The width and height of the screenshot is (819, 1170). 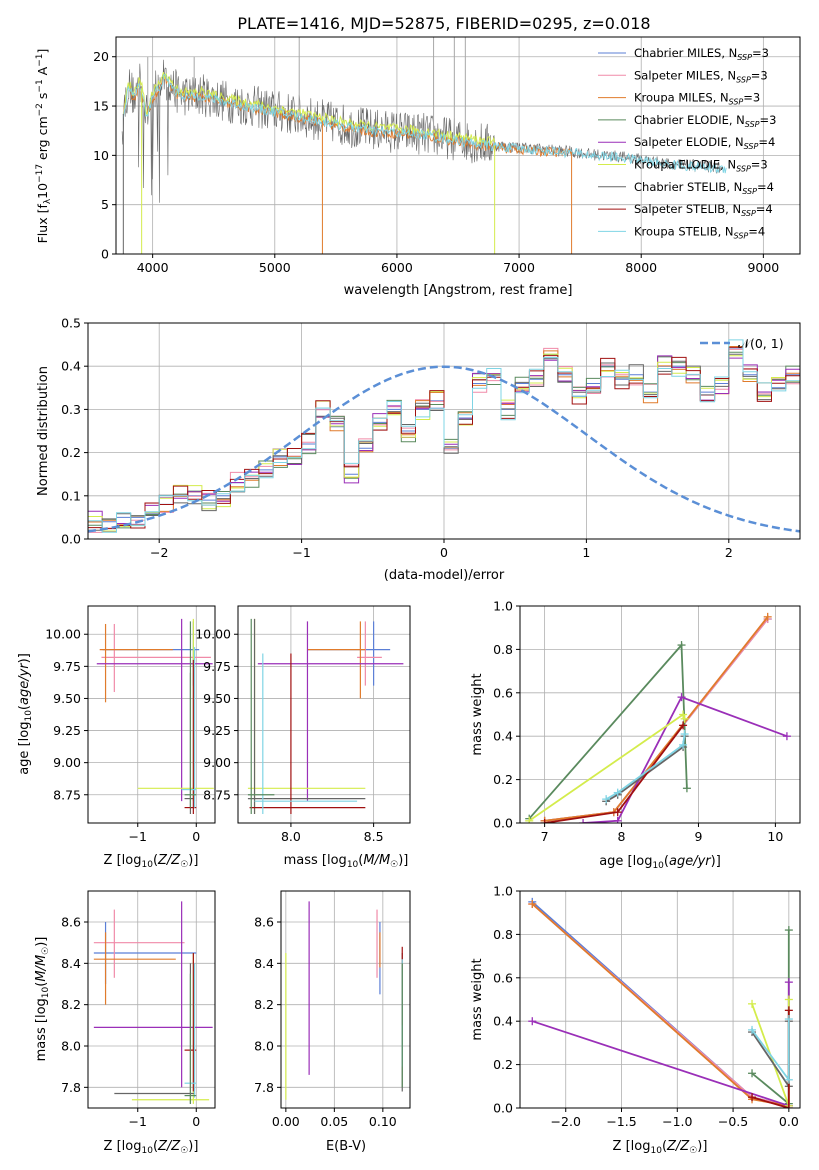 I want to click on label-part: Chabrier STELIB, N, so click(x=688, y=187).